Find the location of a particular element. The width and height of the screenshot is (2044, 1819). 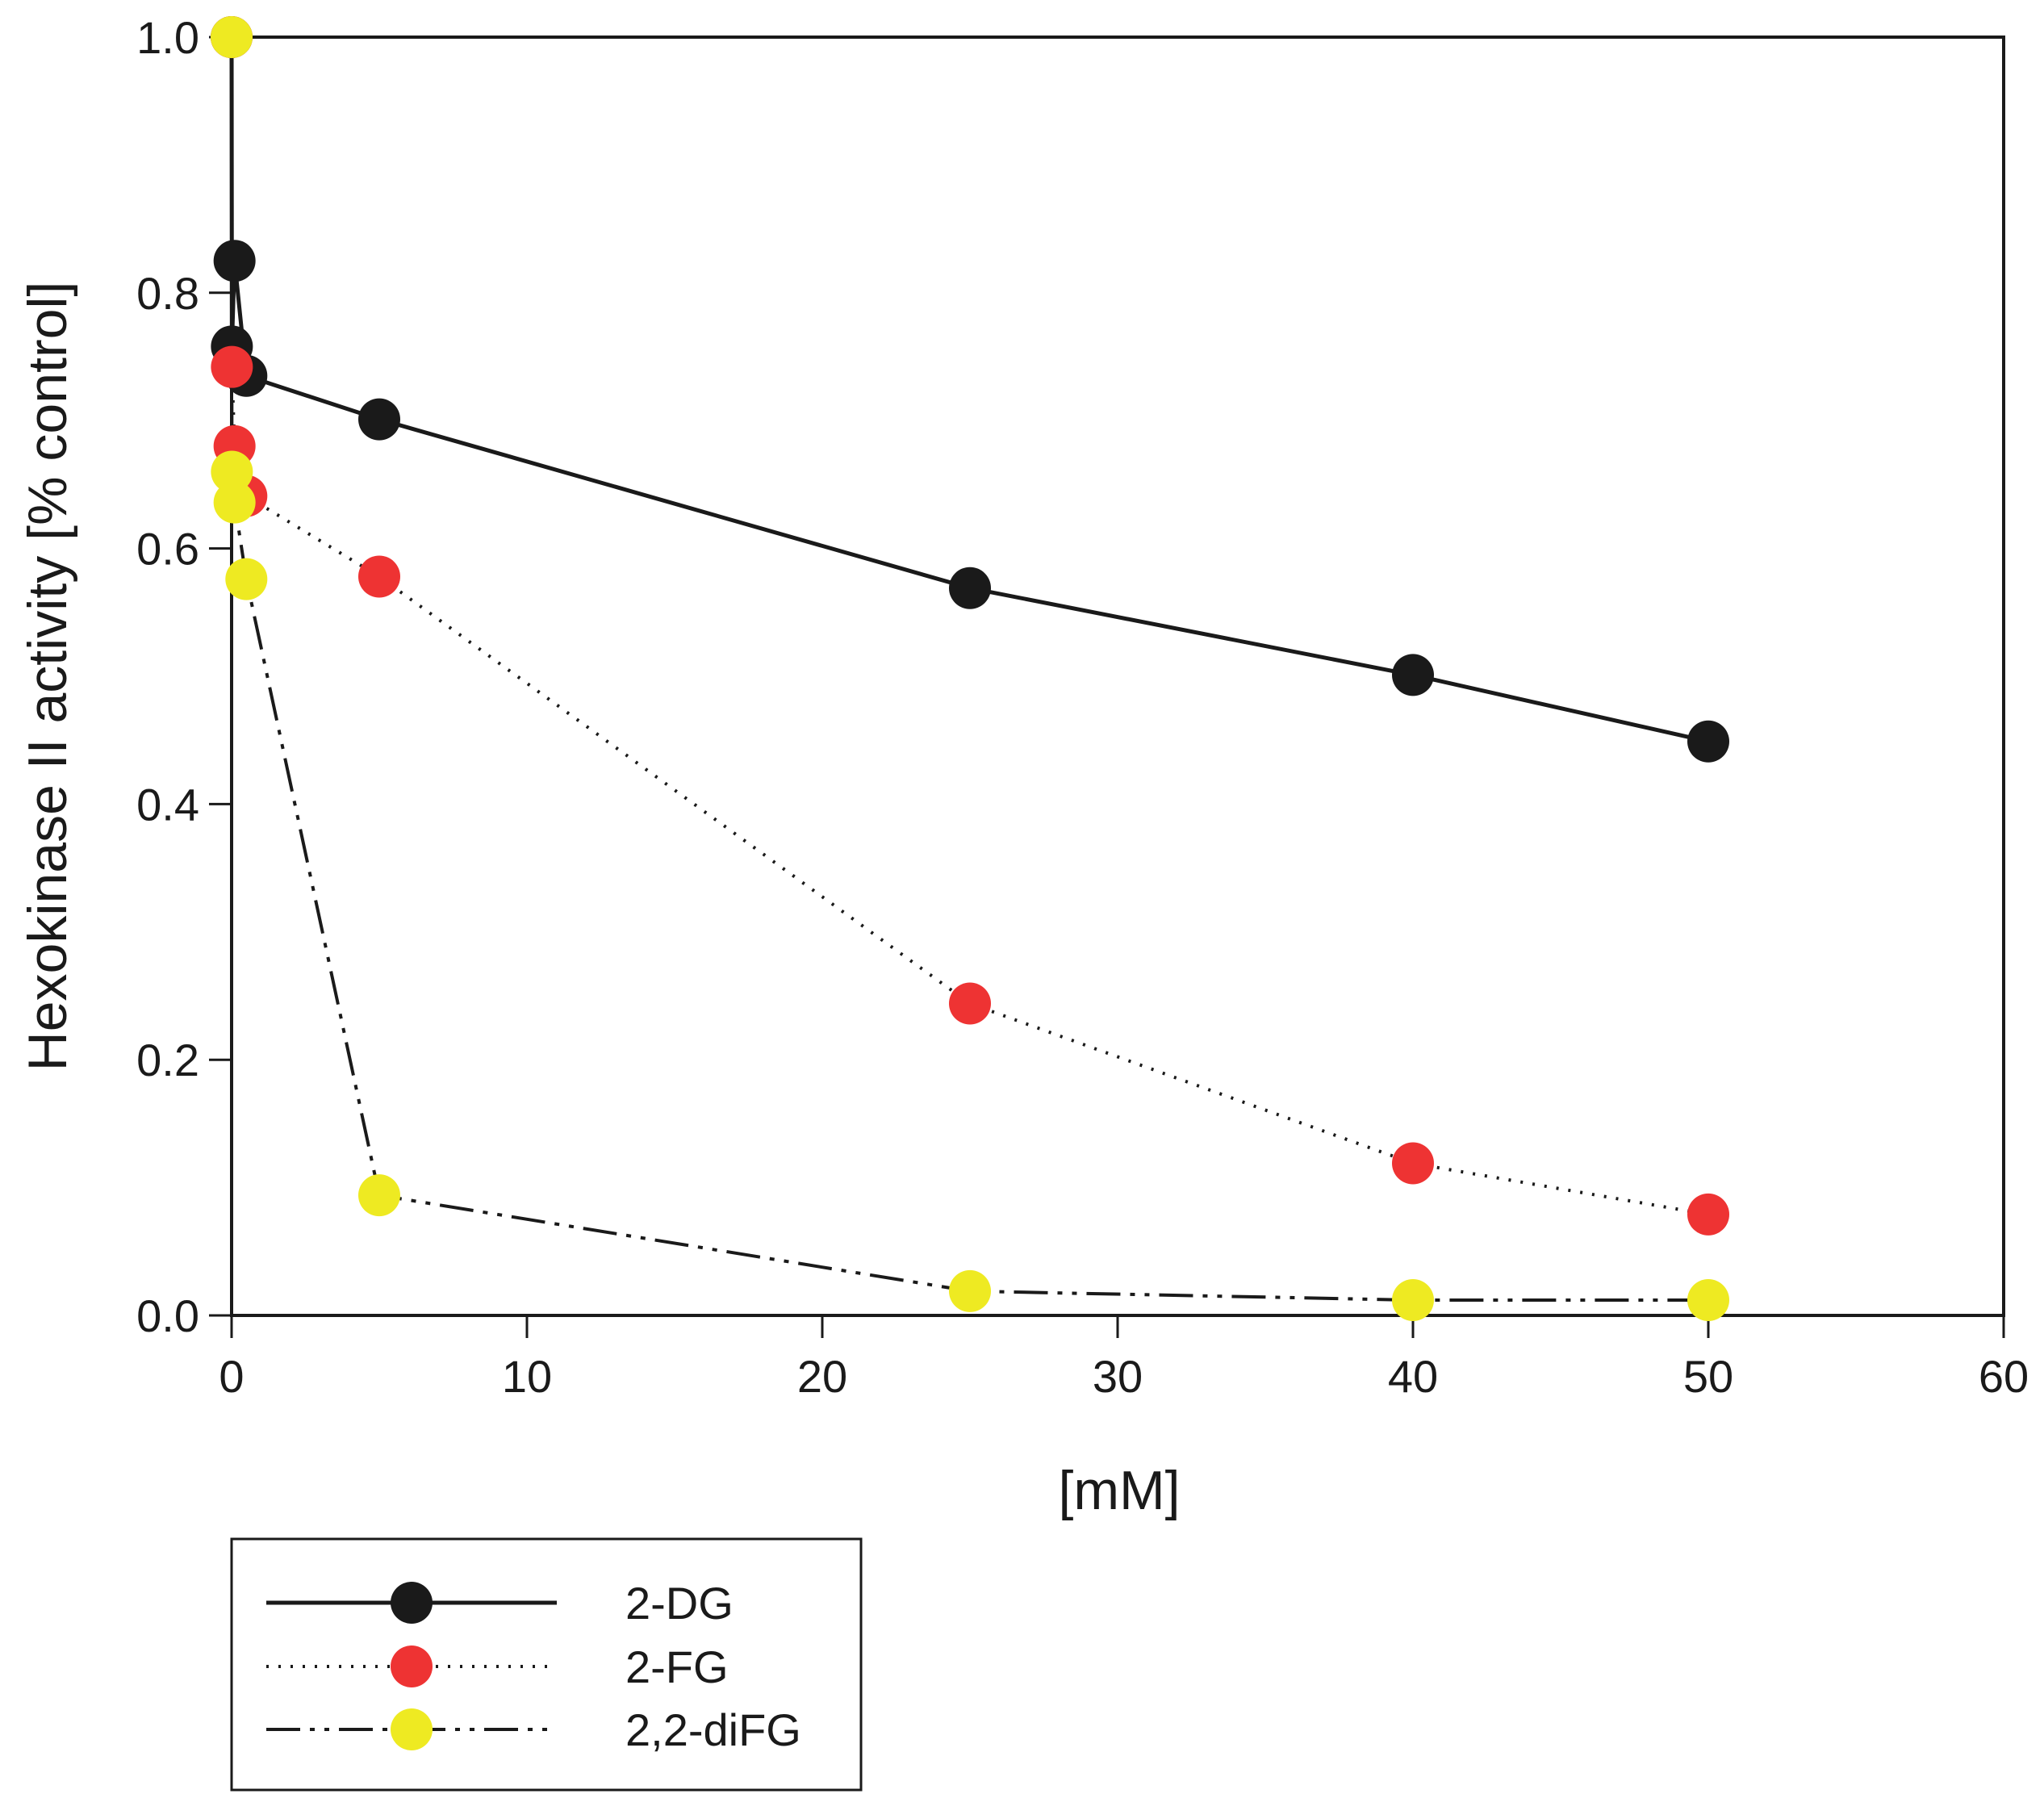

x-tick-label-40: 40 is located at coordinates (1413, 1376).